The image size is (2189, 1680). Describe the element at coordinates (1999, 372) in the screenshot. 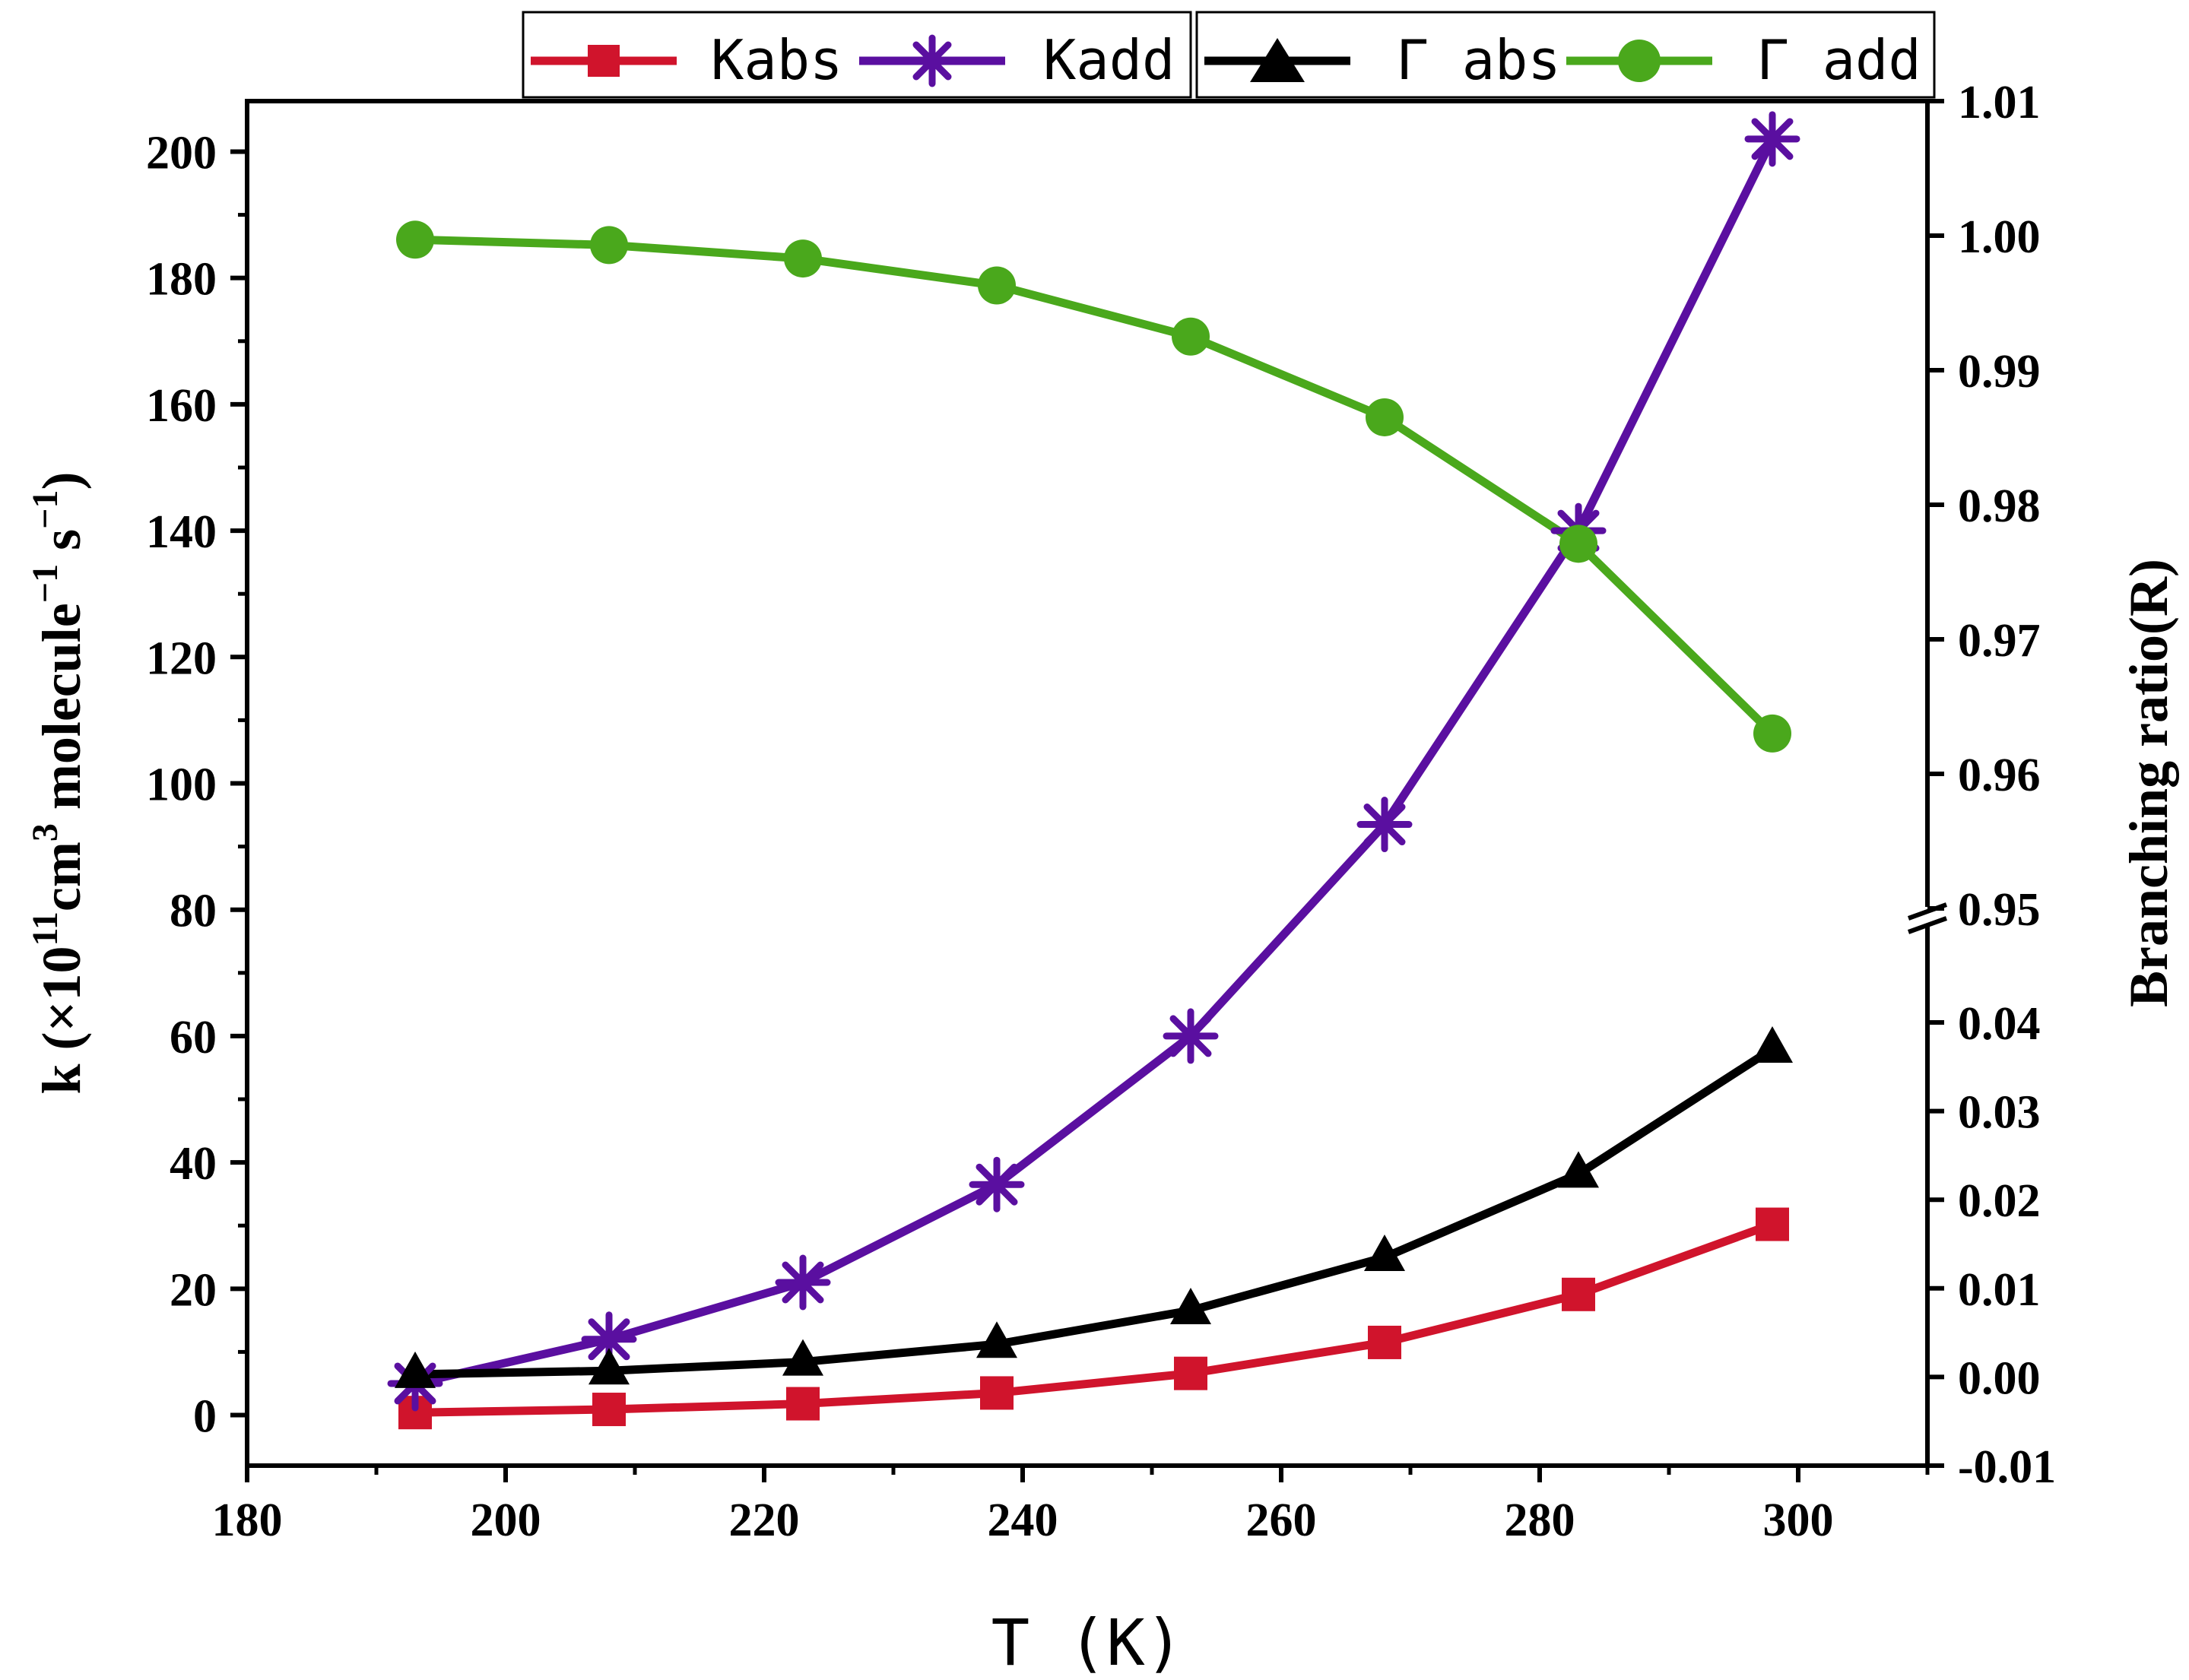

I see `y-right-tick-label: 0.99` at that location.